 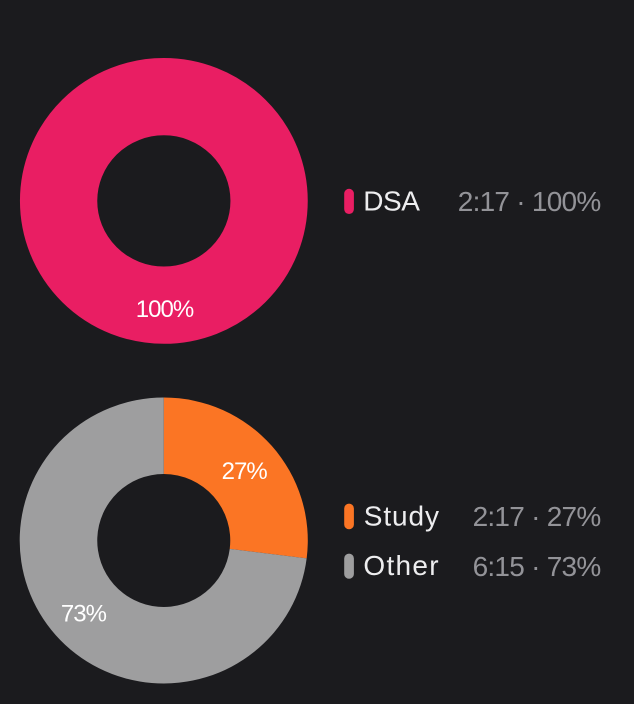 I want to click on svg-text: 6:15 · 73%, so click(x=537, y=566).